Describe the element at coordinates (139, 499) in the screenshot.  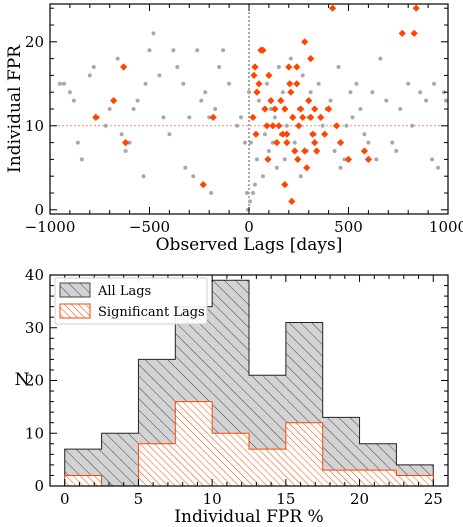
I see `x-tick-label: 5` at that location.